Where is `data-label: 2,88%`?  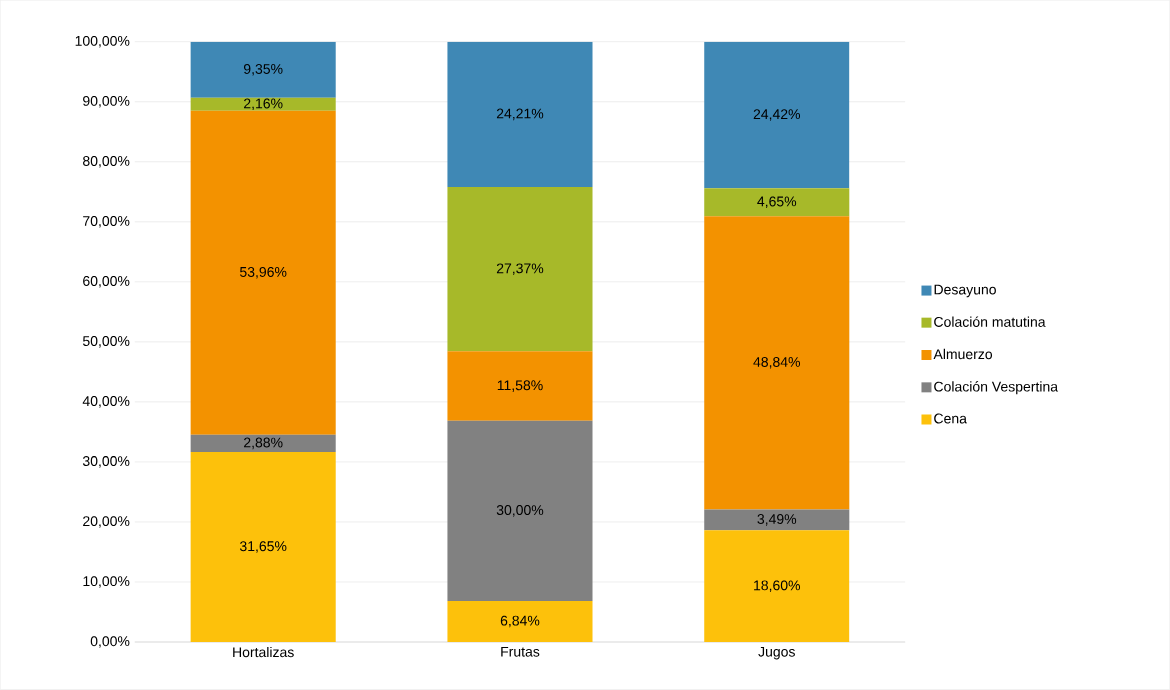
data-label: 2,88% is located at coordinates (263, 443).